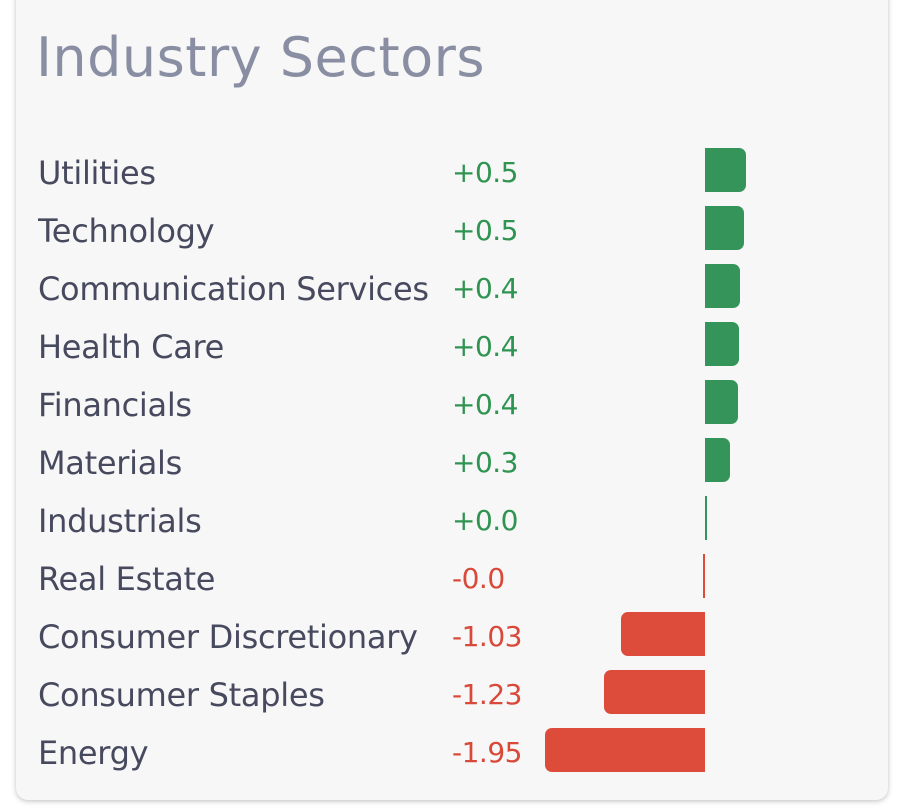  What do you see at coordinates (97, 173) in the screenshot?
I see `sector-name: Utilities` at bounding box center [97, 173].